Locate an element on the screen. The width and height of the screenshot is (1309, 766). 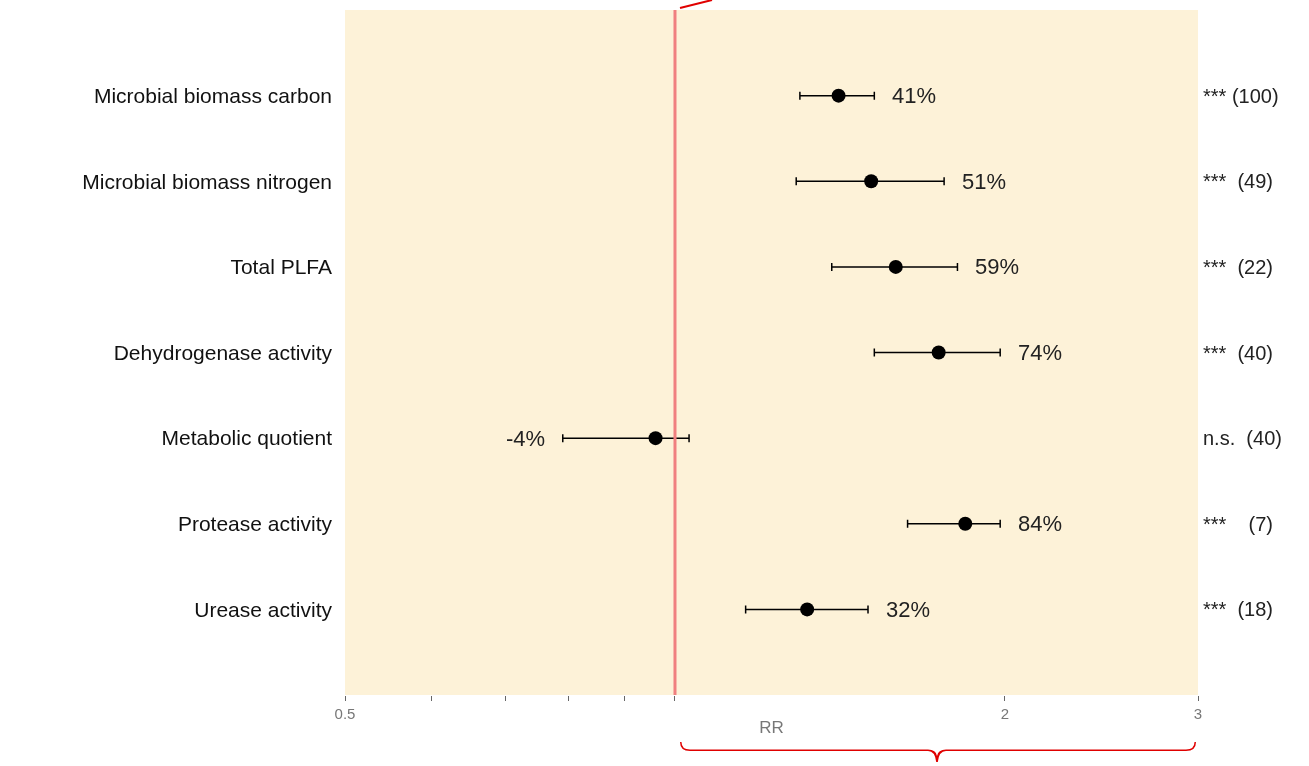
text: *** (18) is located at coordinates (1238, 609).